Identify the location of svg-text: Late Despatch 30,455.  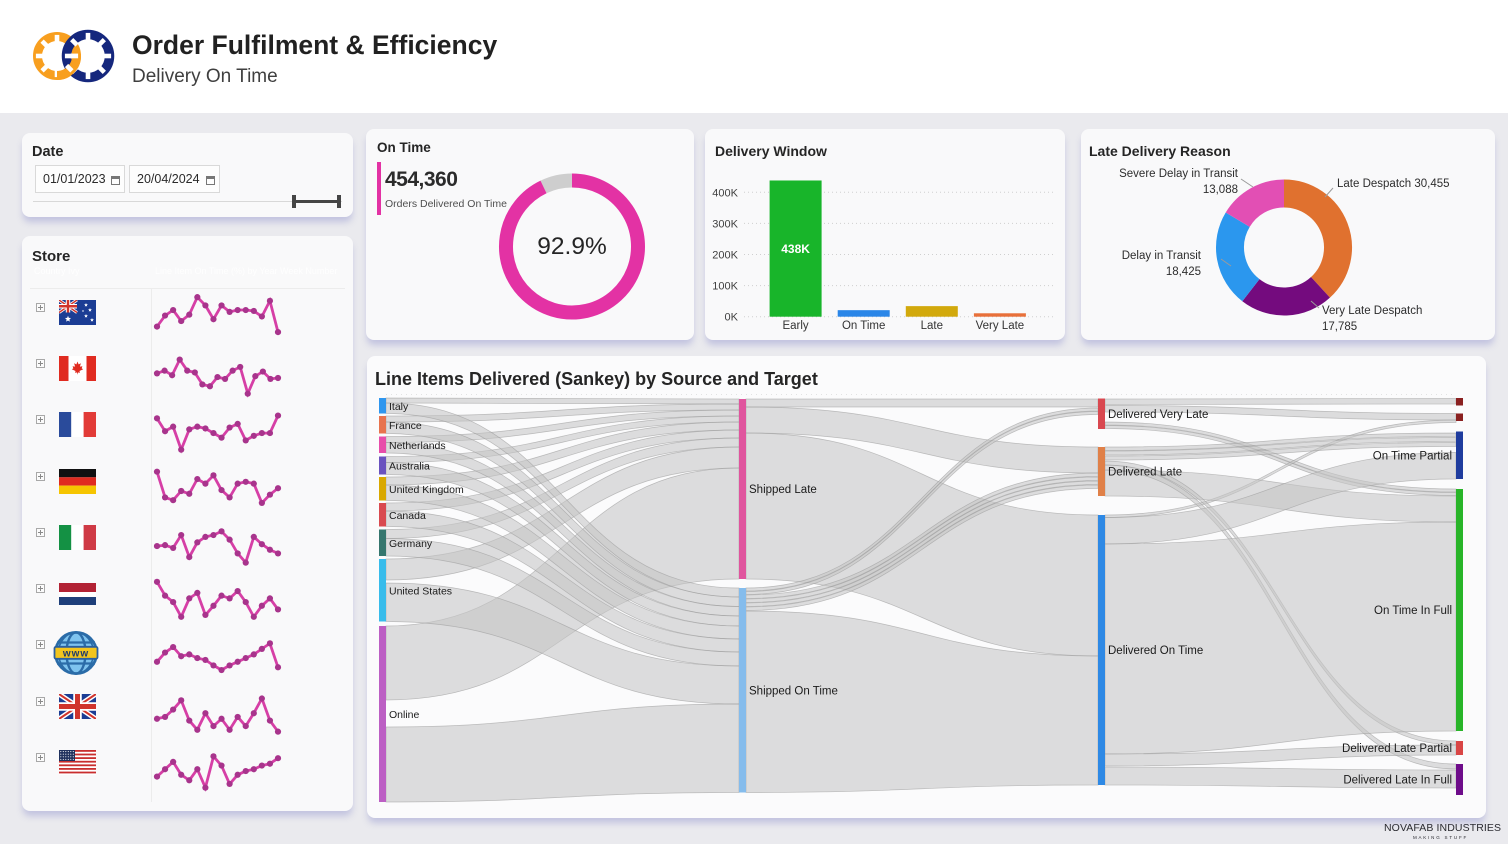
(1393, 184).